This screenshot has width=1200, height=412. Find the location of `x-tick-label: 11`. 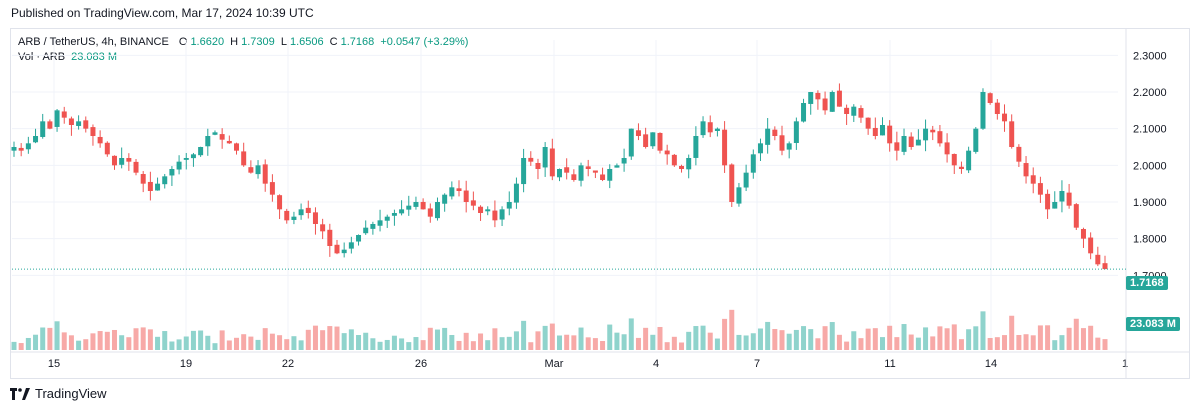

x-tick-label: 11 is located at coordinates (889, 364).